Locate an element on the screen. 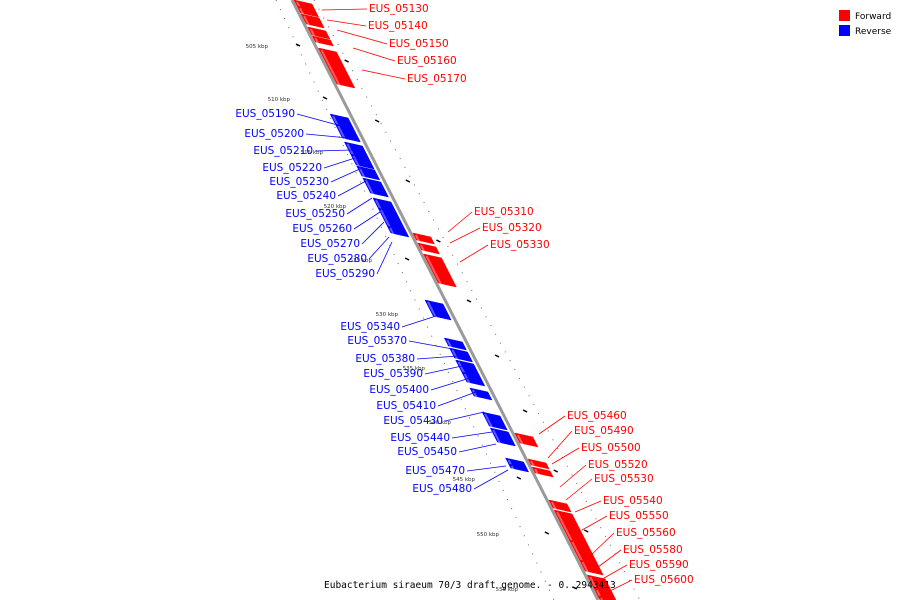 The width and height of the screenshot is (900, 600). forward-gene-label: EUS_05150 is located at coordinates (419, 44).